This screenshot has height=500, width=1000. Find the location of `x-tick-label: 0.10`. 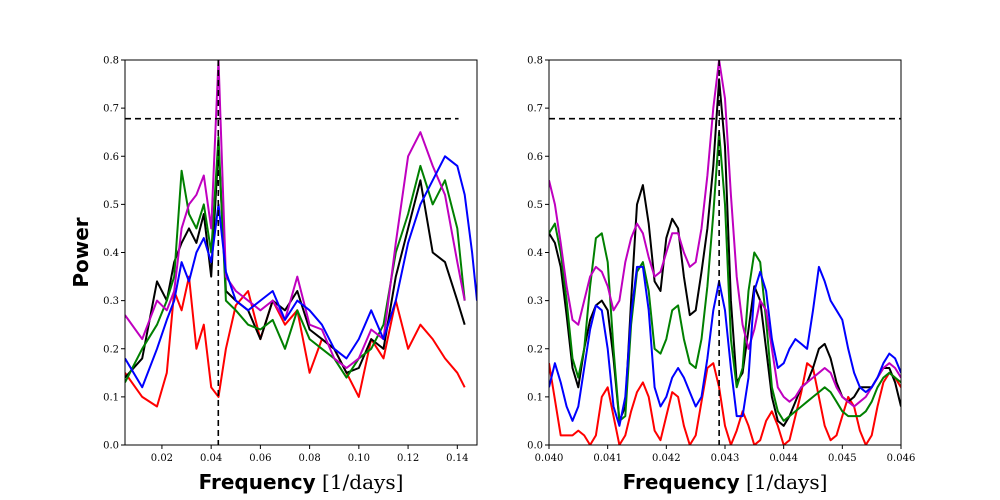

x-tick-label: 0.10 is located at coordinates (359, 458).